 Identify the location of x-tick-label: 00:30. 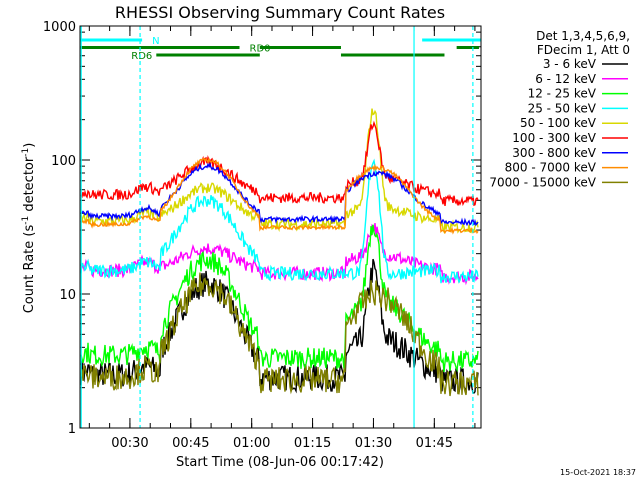
(129, 443).